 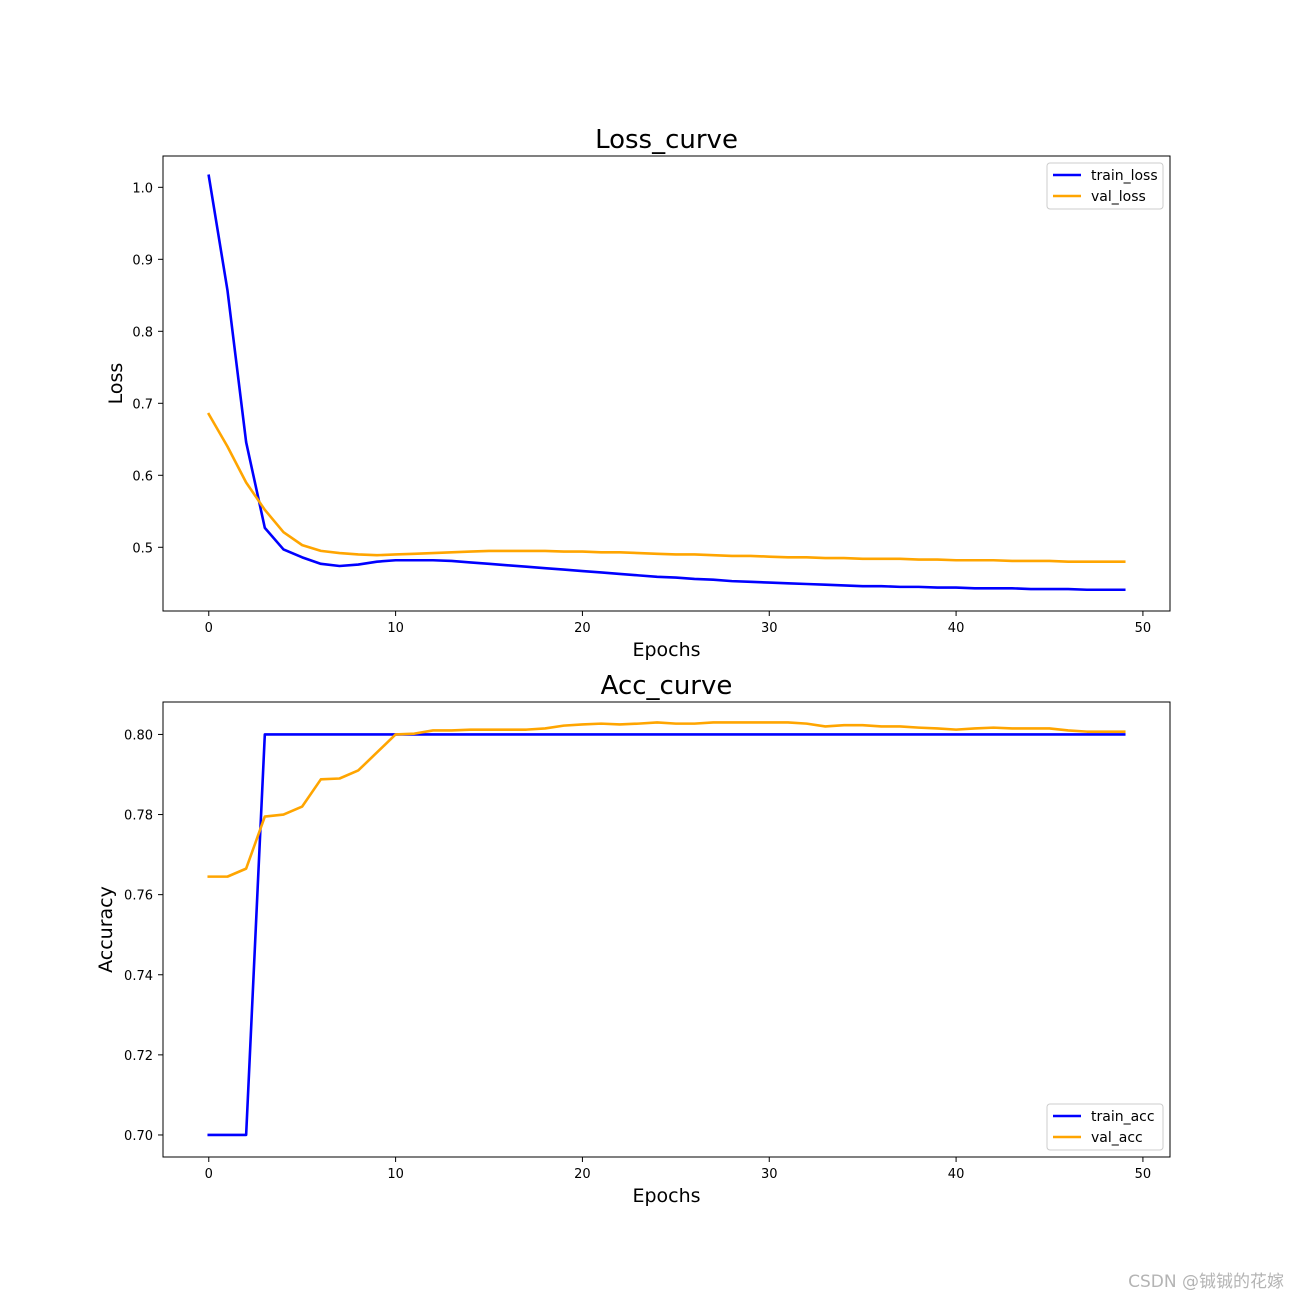 What do you see at coordinates (142, 332) in the screenshot?
I see `y-tick-label: 0.8` at bounding box center [142, 332].